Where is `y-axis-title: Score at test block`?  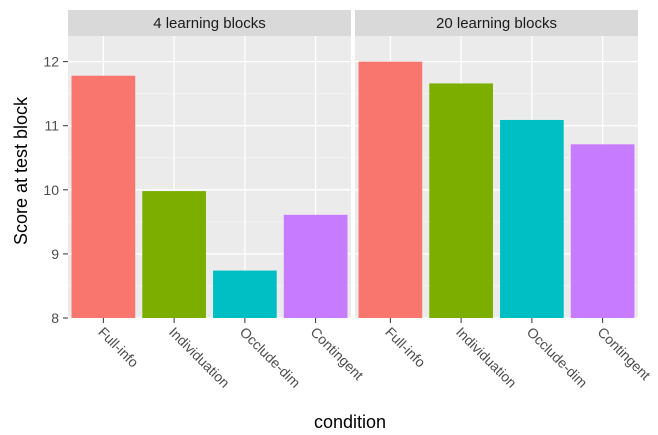
y-axis-title: Score at test block is located at coordinates (21, 170).